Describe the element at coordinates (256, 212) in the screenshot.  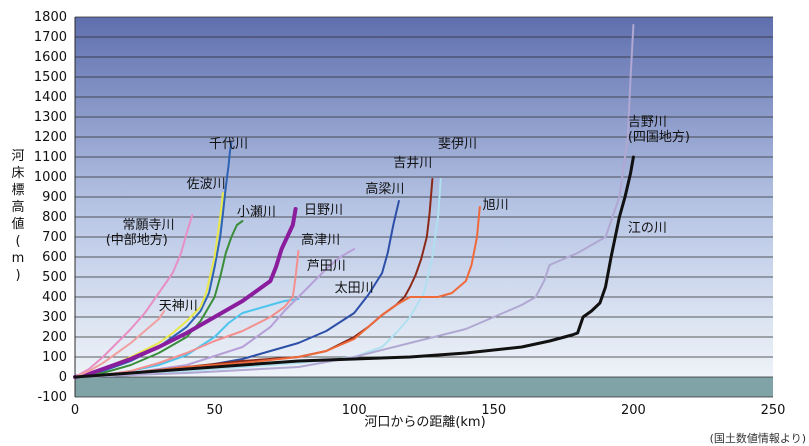
I see `series-label: 小瀬川` at that location.